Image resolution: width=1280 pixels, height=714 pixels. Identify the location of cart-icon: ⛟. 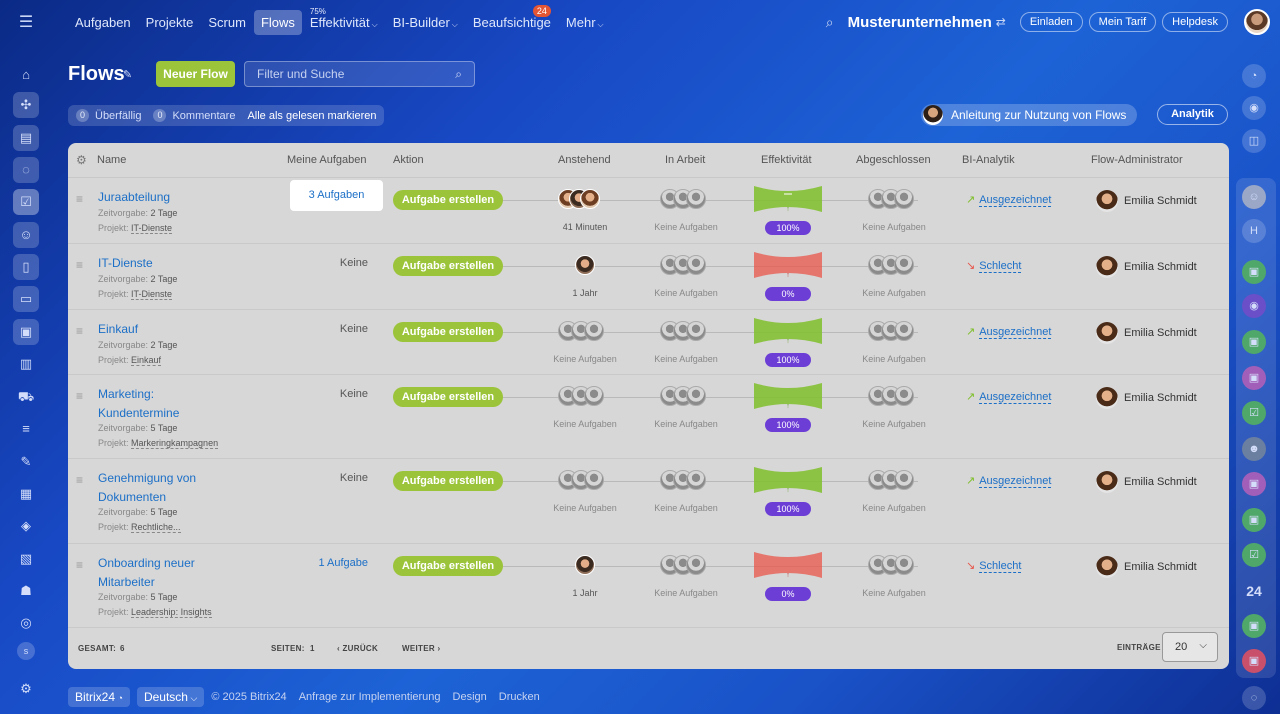
(26, 396).